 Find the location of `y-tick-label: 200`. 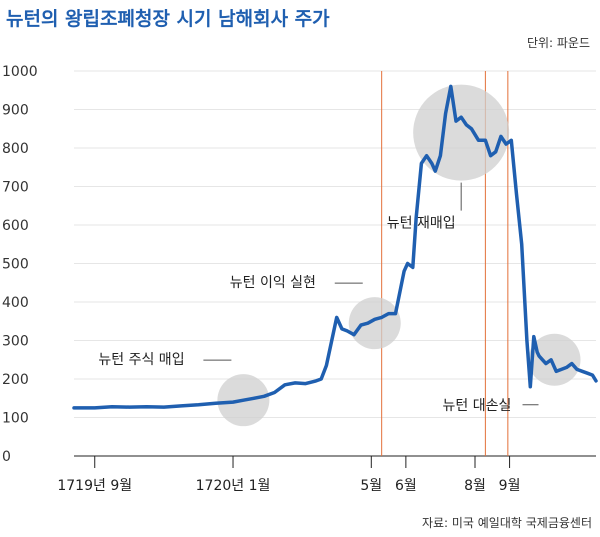

y-tick-label: 200 is located at coordinates (15, 380).